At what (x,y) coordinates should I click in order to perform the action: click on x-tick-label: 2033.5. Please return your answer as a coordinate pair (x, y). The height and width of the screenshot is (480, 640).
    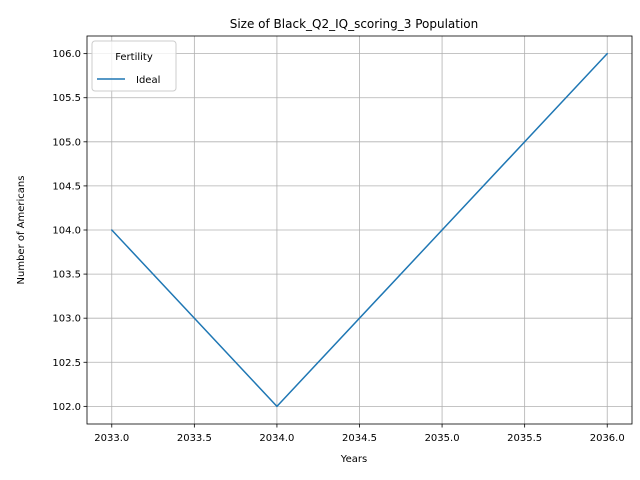
    Looking at the image, I should click on (194, 438).